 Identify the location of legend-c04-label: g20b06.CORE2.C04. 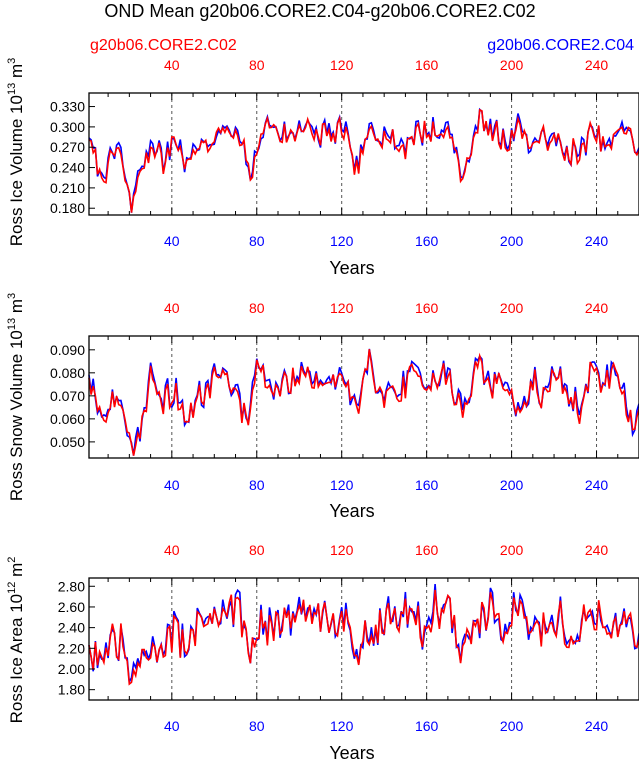
(560, 45).